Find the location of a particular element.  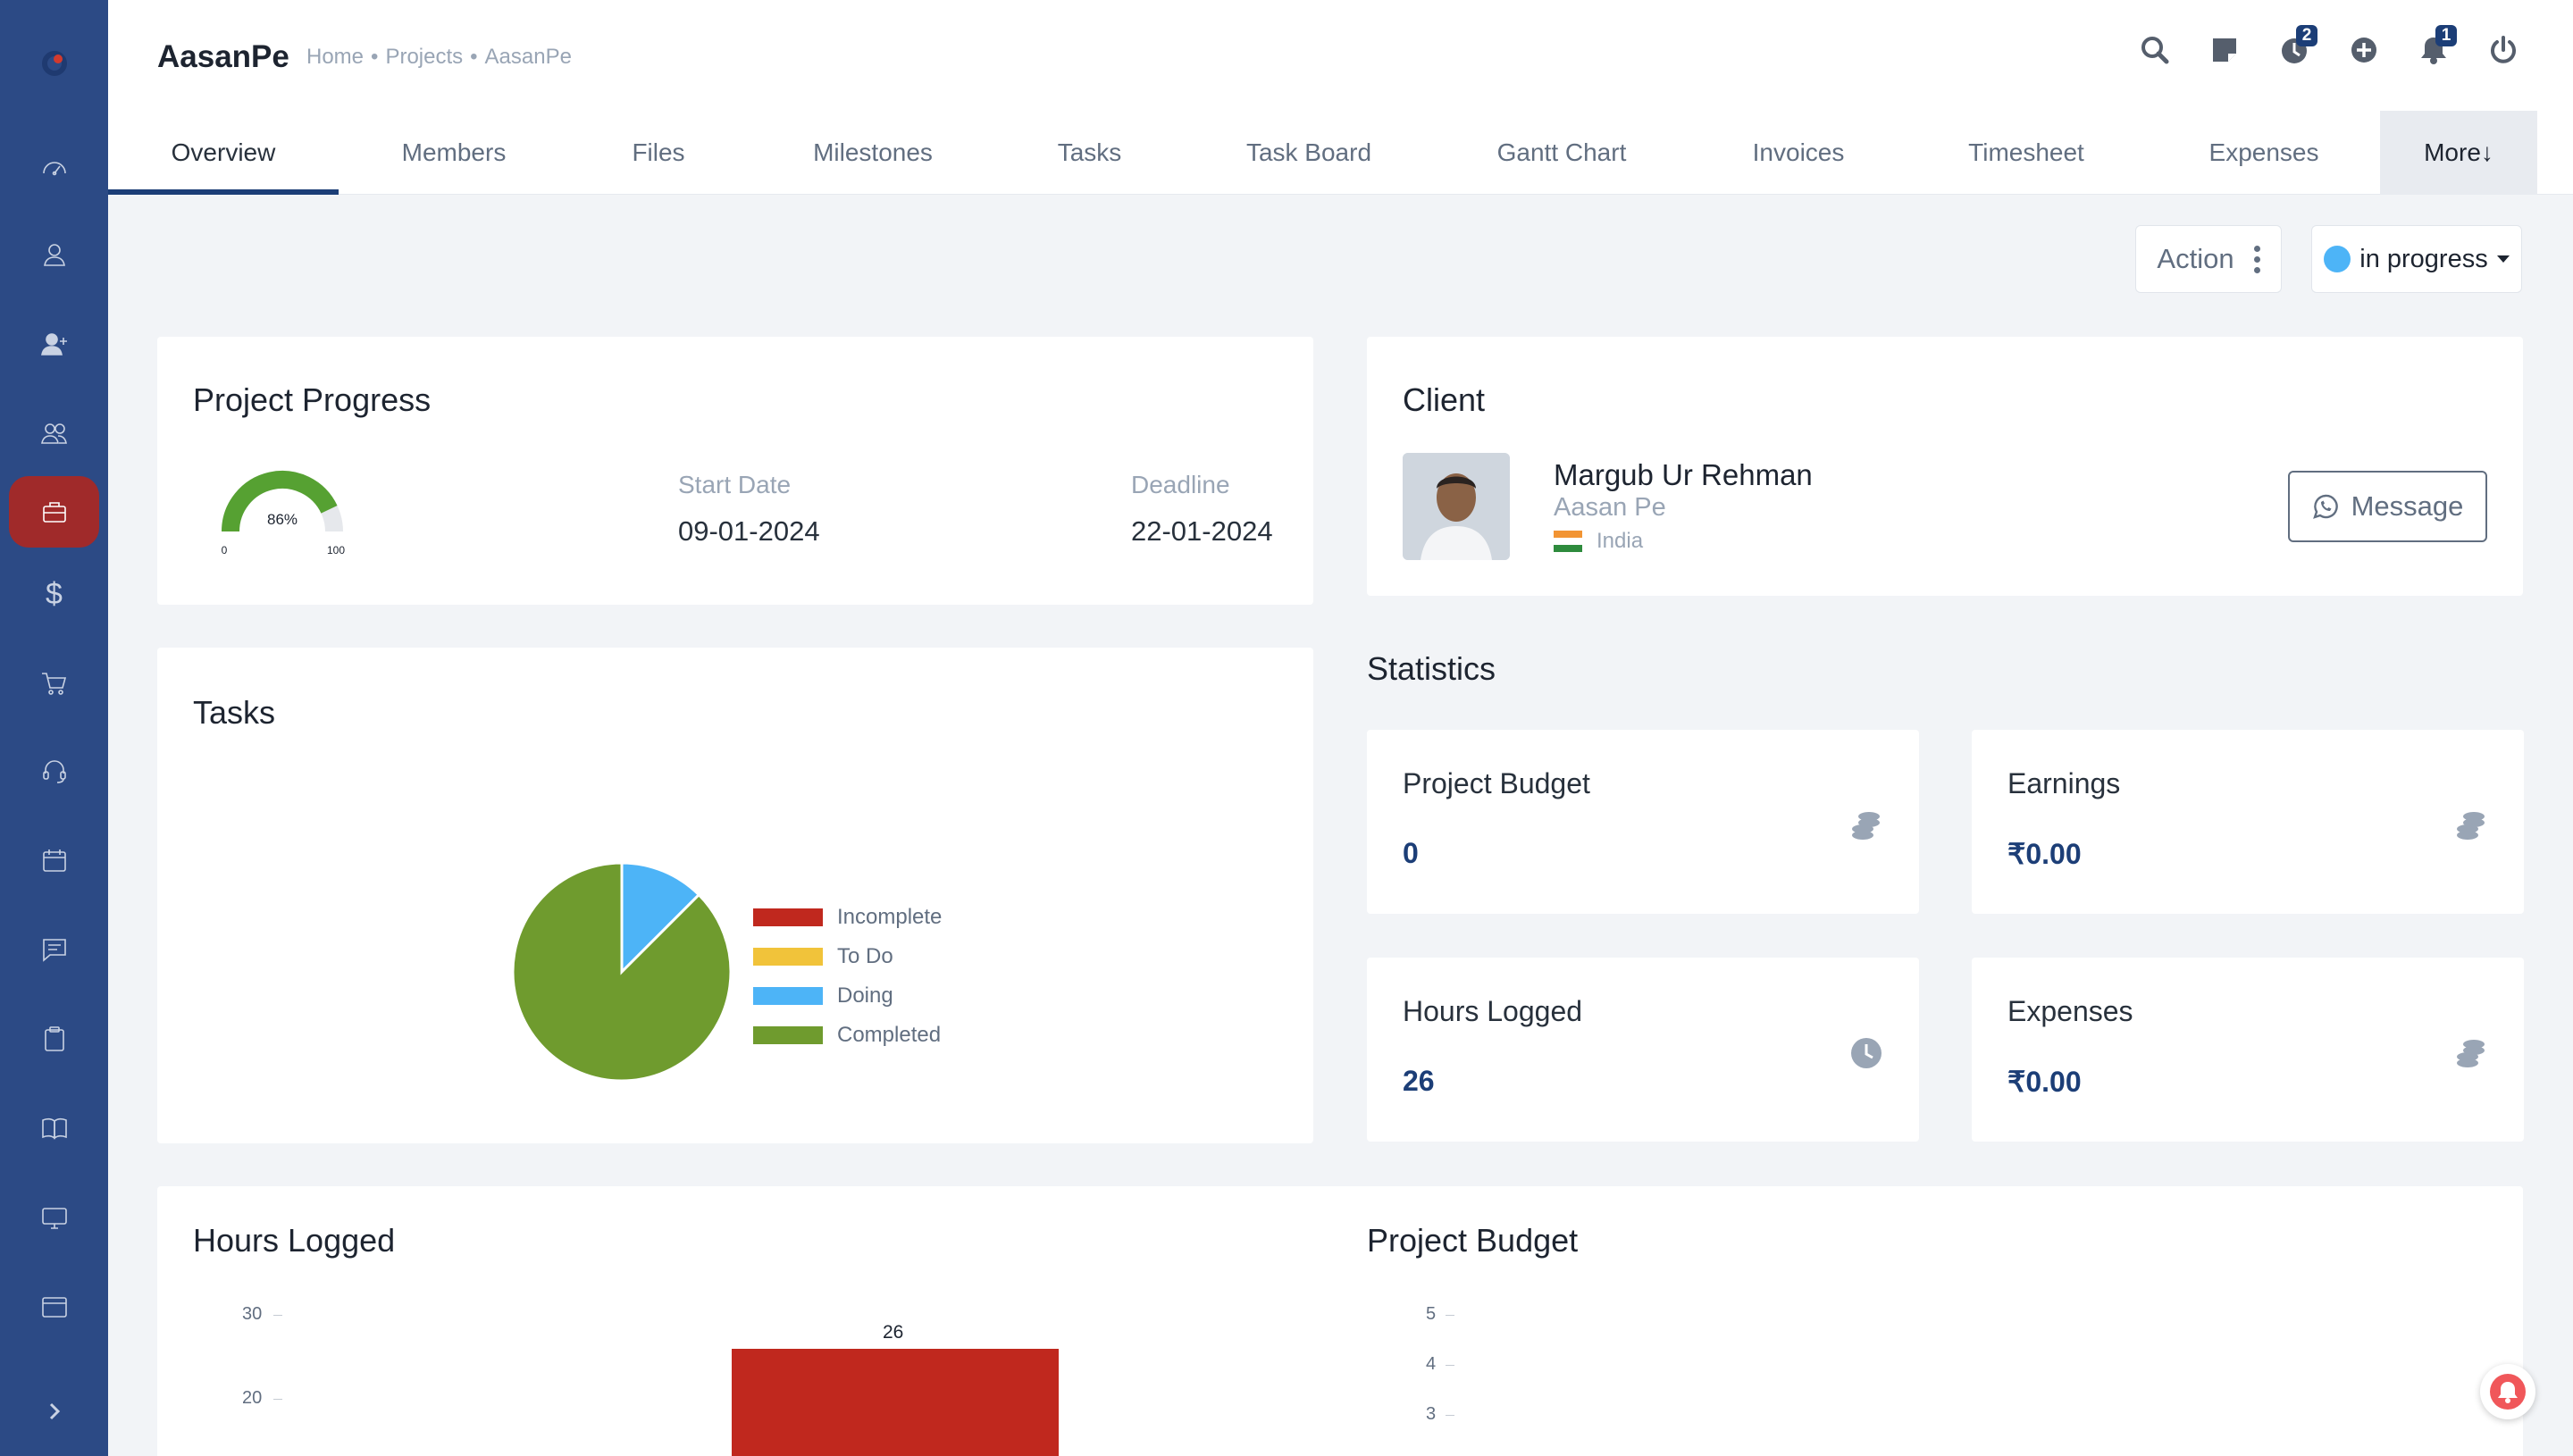

project-budget-chart-title: Project Budget is located at coordinates (1473, 1240).